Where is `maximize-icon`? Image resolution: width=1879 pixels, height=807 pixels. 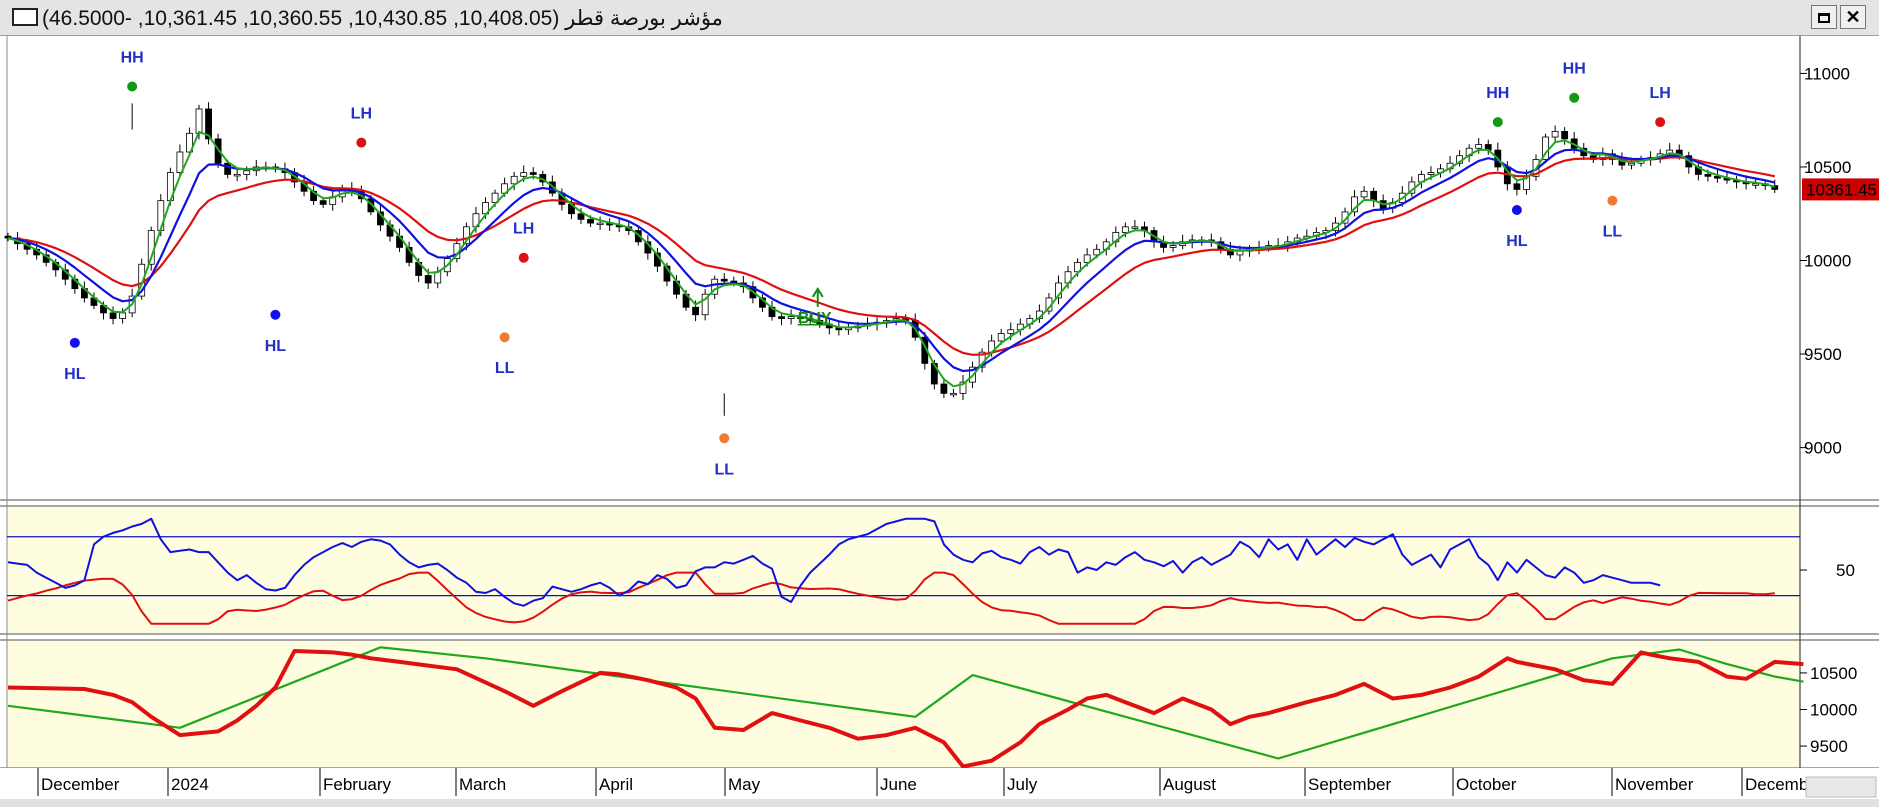
maximize-icon is located at coordinates (1824, 18).